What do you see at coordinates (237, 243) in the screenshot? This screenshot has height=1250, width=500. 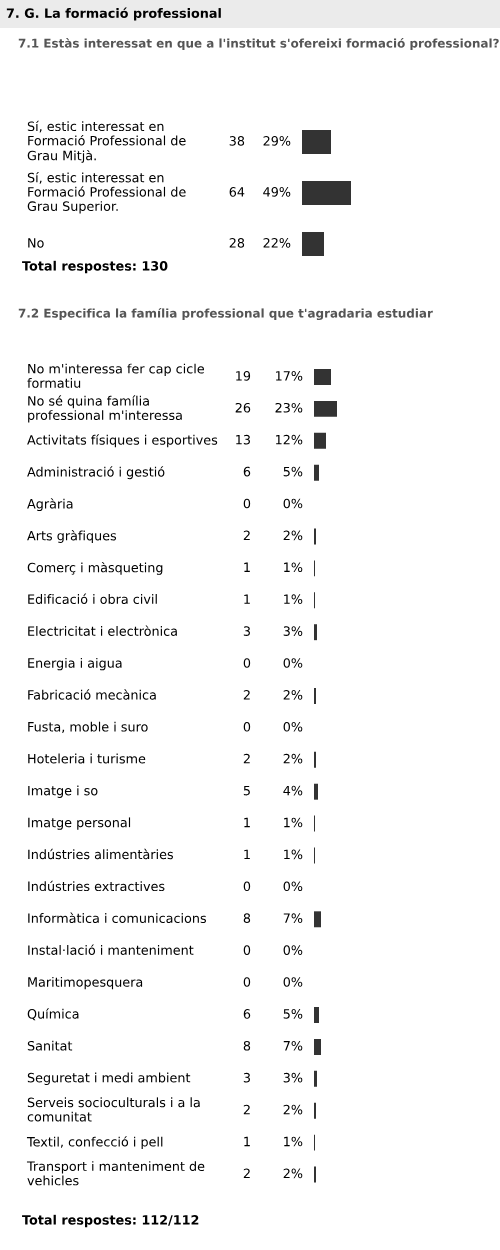 I see `text: 28` at bounding box center [237, 243].